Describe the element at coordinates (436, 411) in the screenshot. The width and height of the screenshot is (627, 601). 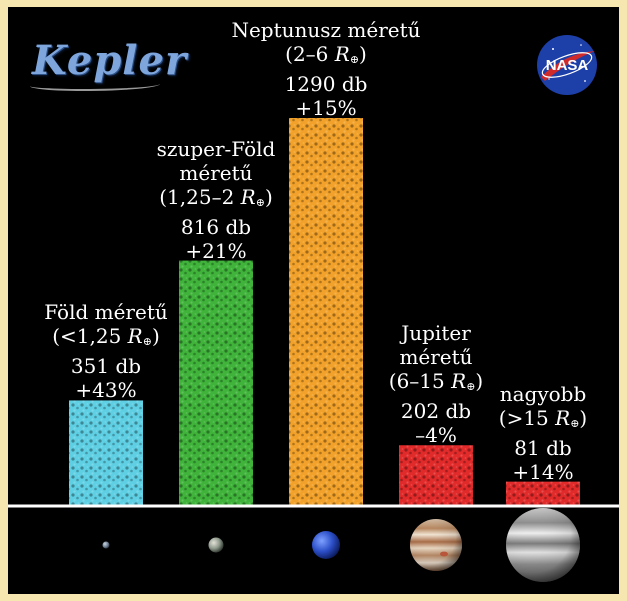
I see `bar-count: 202 db` at that location.